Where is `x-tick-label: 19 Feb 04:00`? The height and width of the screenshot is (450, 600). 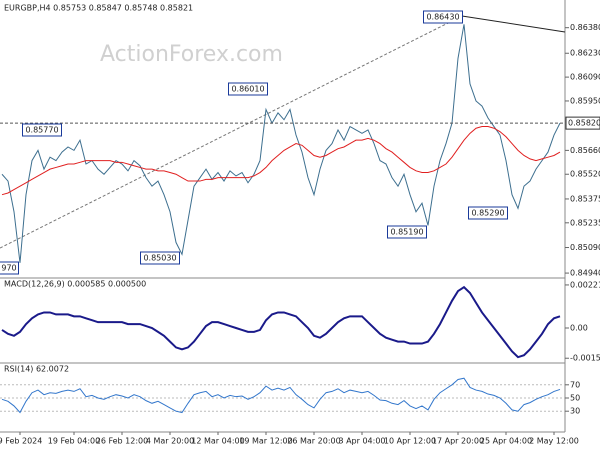
x-tick-label: 19 Feb 04:00 is located at coordinates (74, 441).